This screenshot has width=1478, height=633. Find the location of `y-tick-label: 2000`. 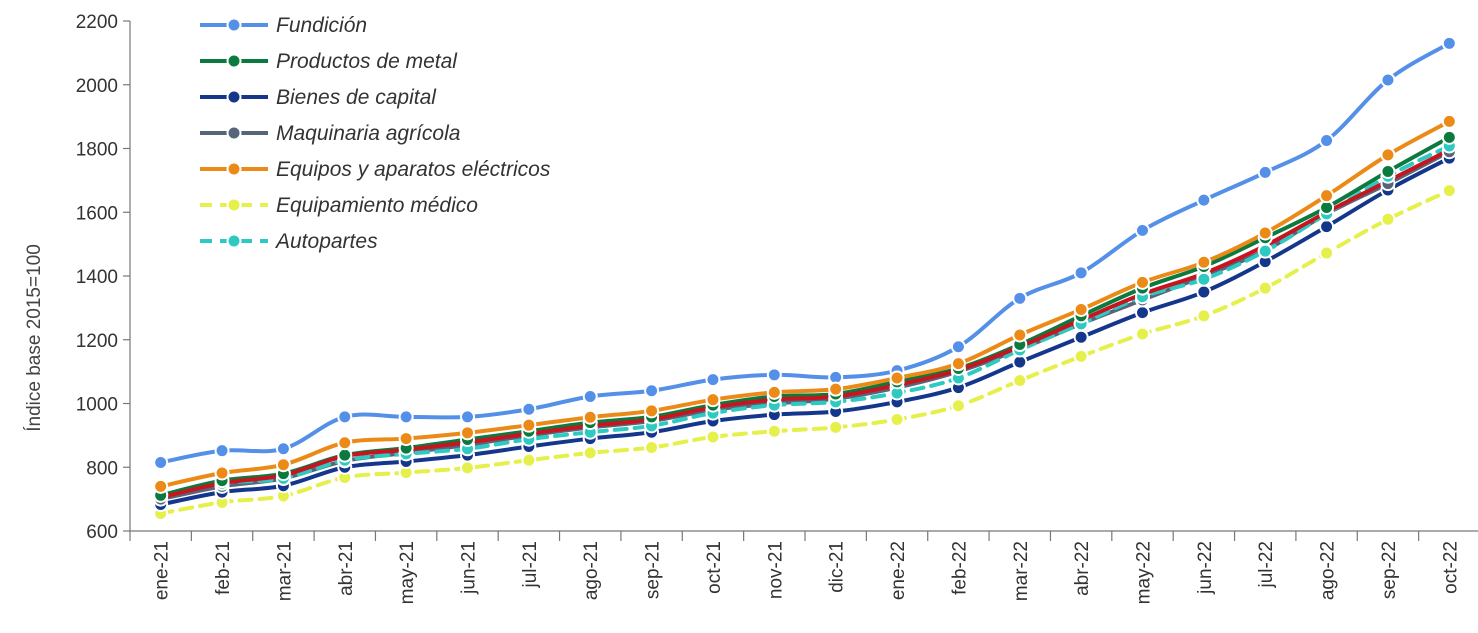

y-tick-label: 2000 is located at coordinates (97, 86).